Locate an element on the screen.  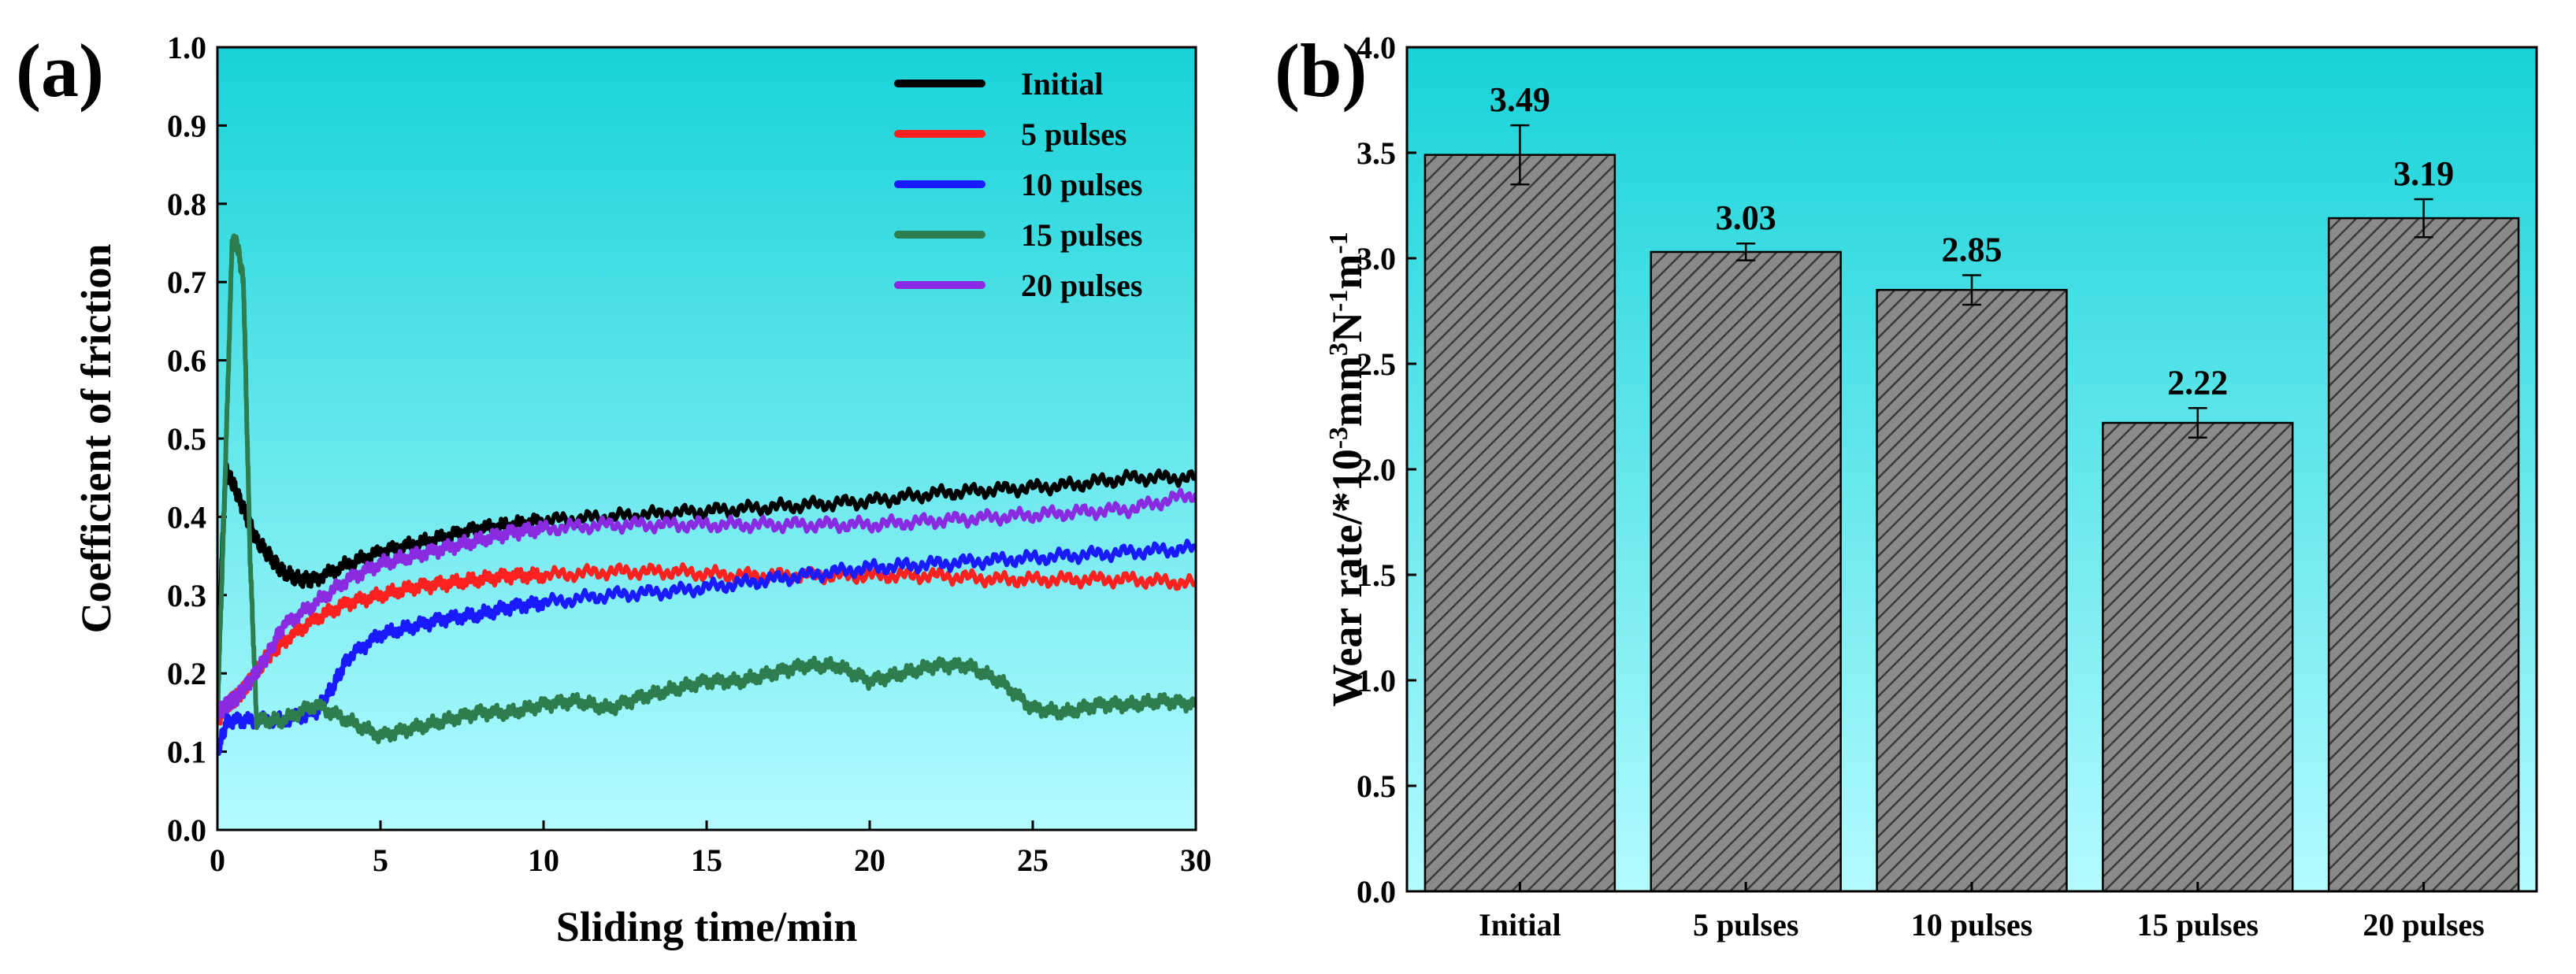
bar-value-label: 2.22 is located at coordinates (2197, 382).